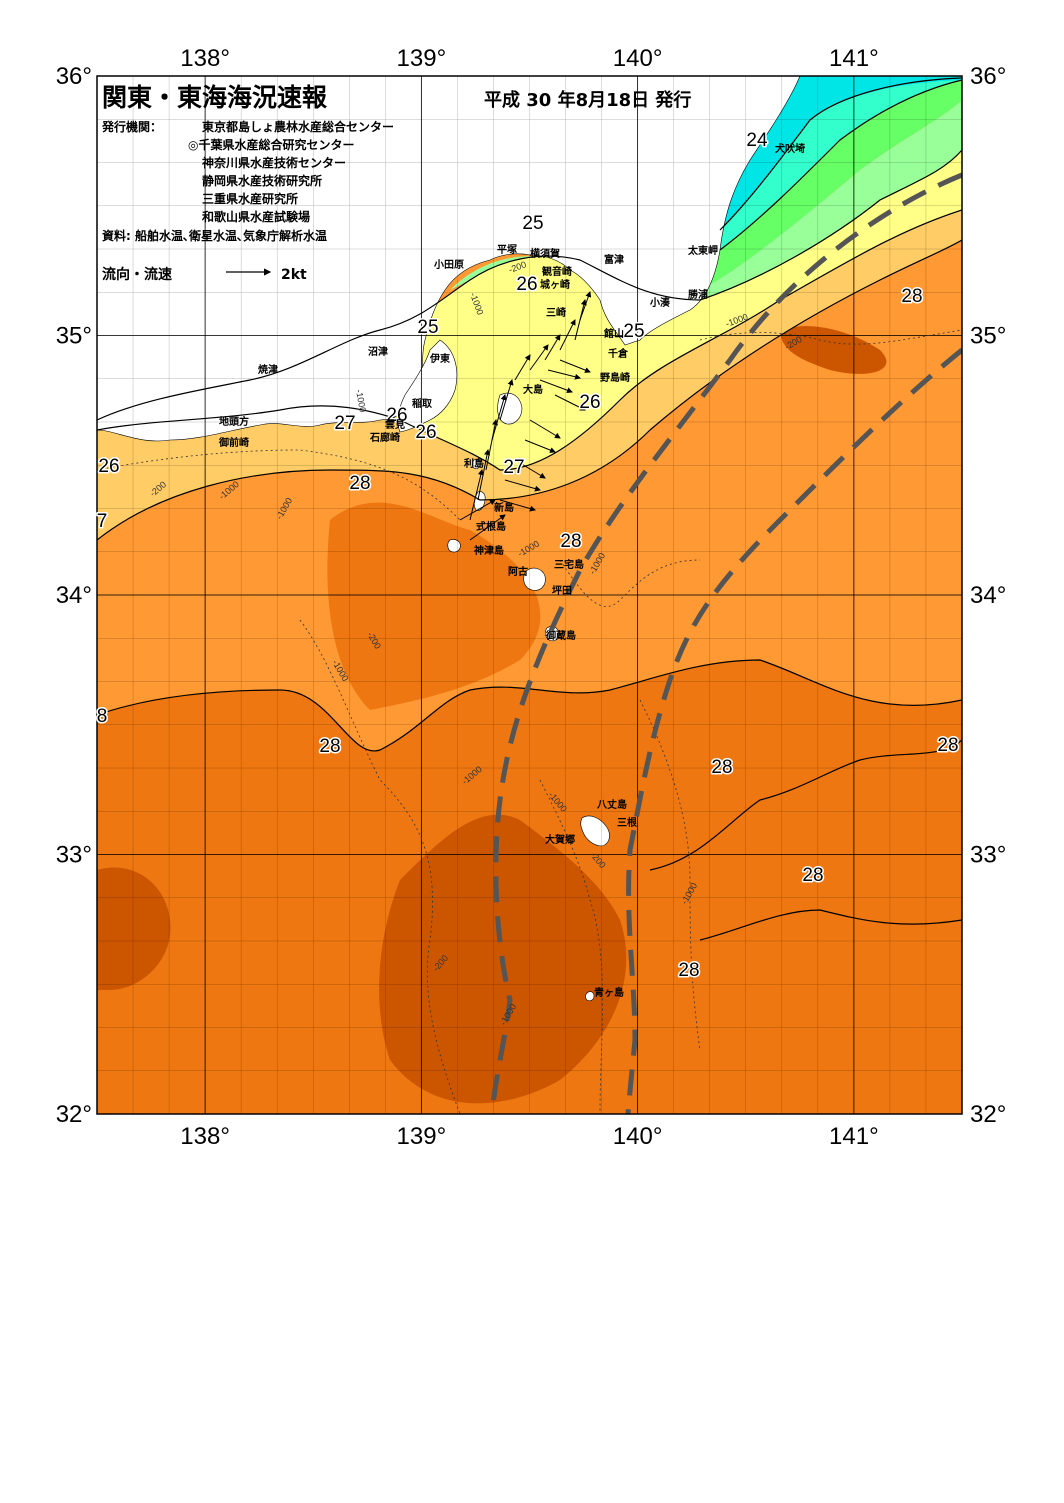 The height and width of the screenshot is (1503, 1064). I want to click on lon-label-top: 139°, so click(422, 58).